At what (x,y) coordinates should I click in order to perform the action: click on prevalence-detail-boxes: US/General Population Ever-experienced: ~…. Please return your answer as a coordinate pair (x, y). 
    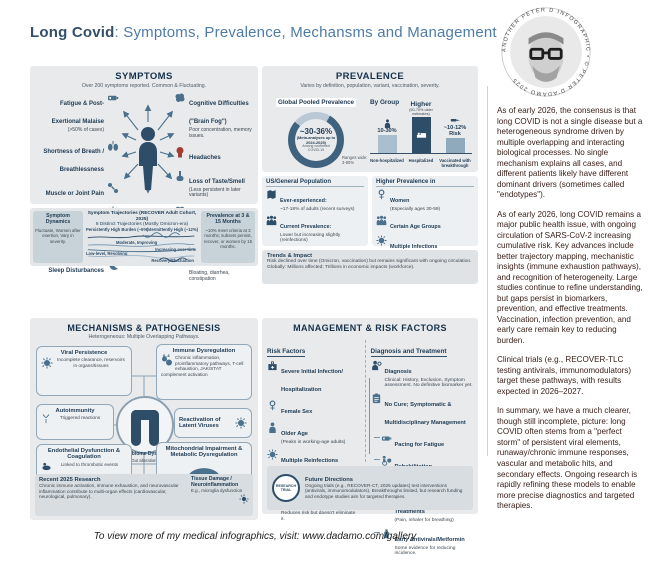
    Looking at the image, I should click on (370, 219).